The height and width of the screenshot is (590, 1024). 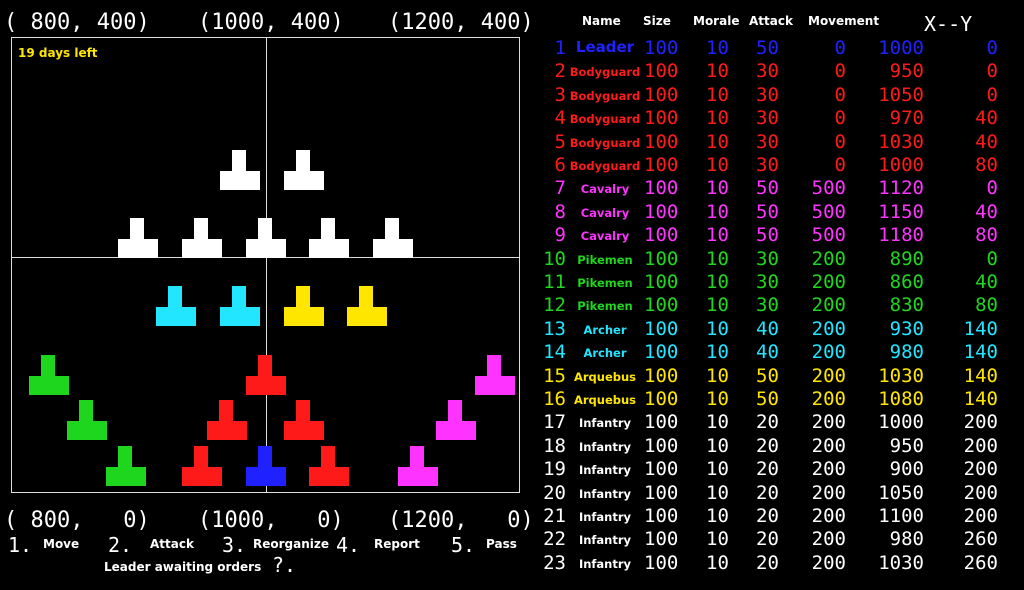 What do you see at coordinates (512, 71) in the screenshot?
I see `table-row: 2 Bodyguard 100 10 30 0 950 0` at bounding box center [512, 71].